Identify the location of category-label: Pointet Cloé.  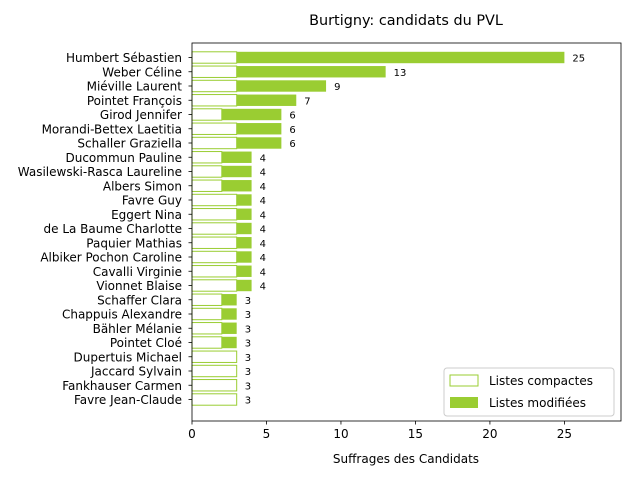
(146, 343).